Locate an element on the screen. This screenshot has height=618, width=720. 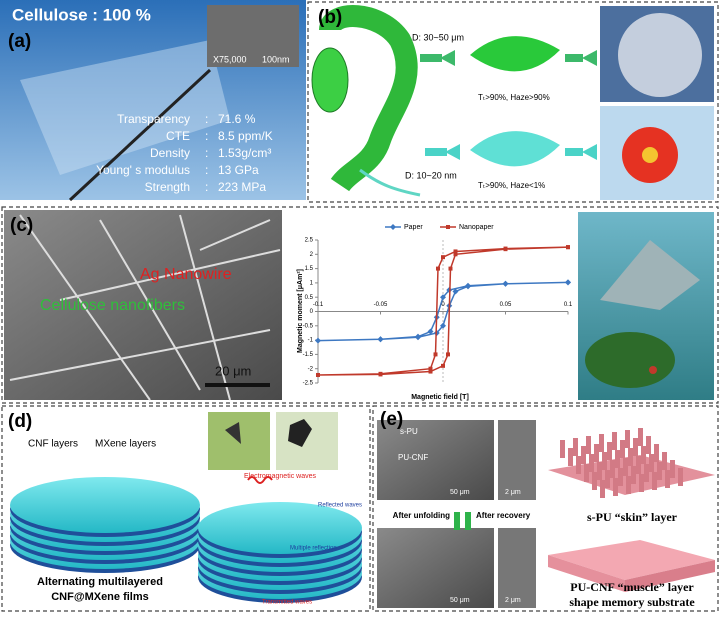
property-name: Transparency is located at coordinates (153, 119).